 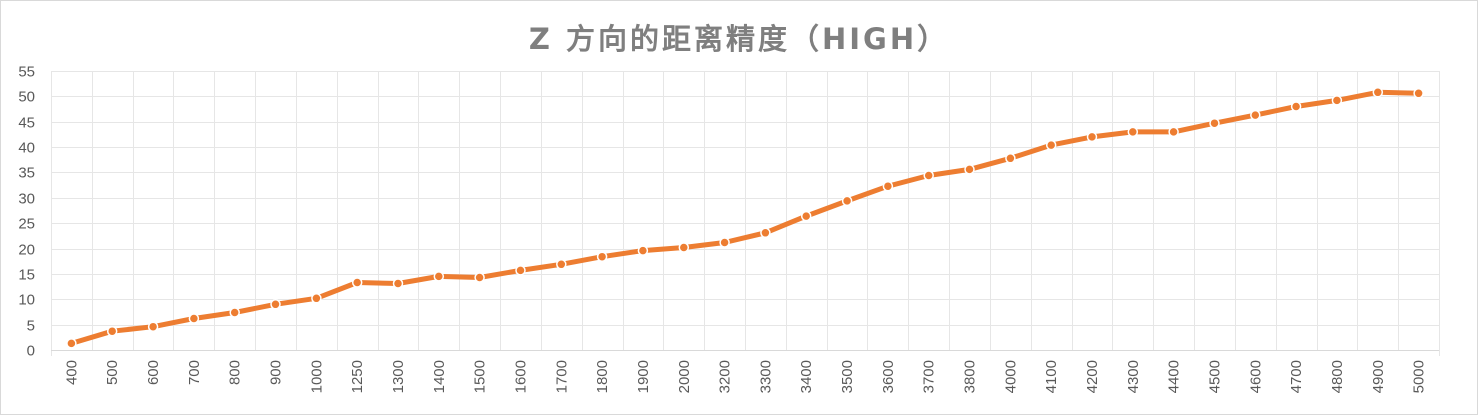 What do you see at coordinates (970, 376) in the screenshot?
I see `x-tick-label: 3800` at bounding box center [970, 376].